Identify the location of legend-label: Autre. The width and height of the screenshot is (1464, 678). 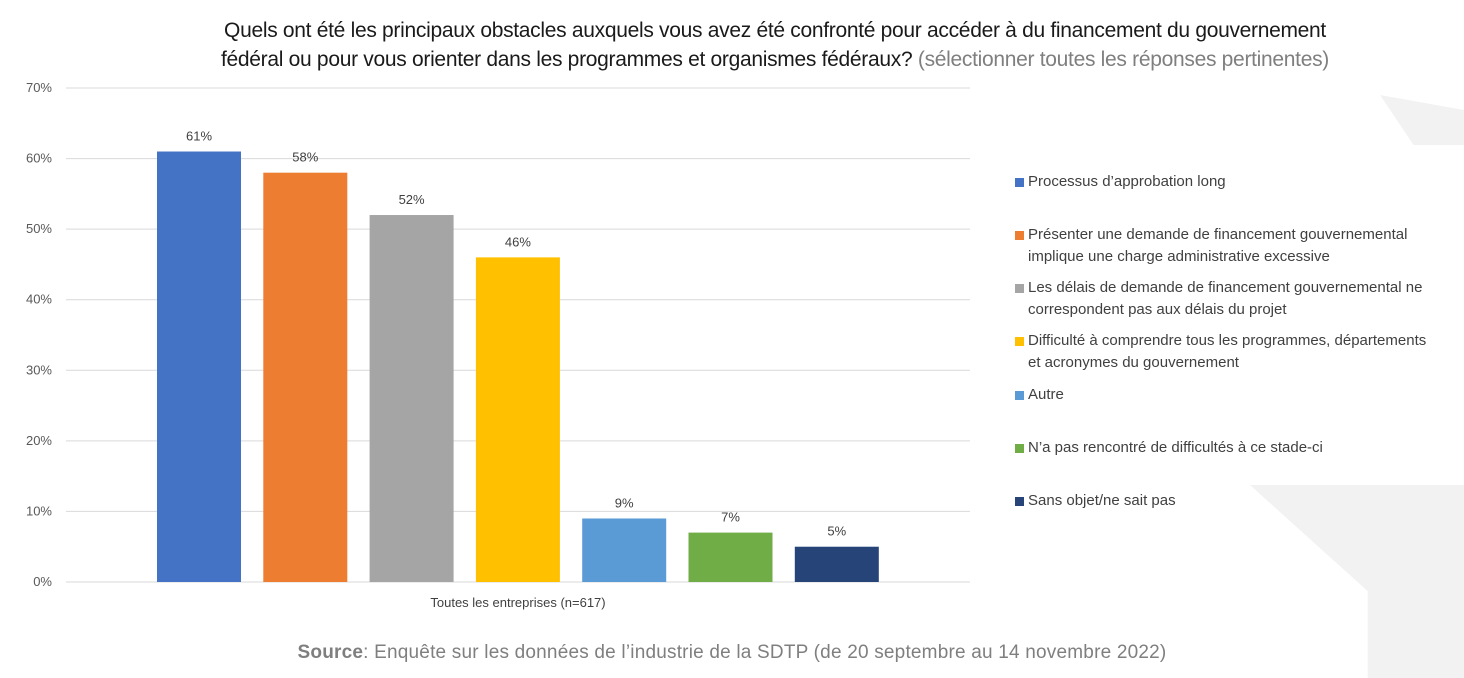
(1046, 395).